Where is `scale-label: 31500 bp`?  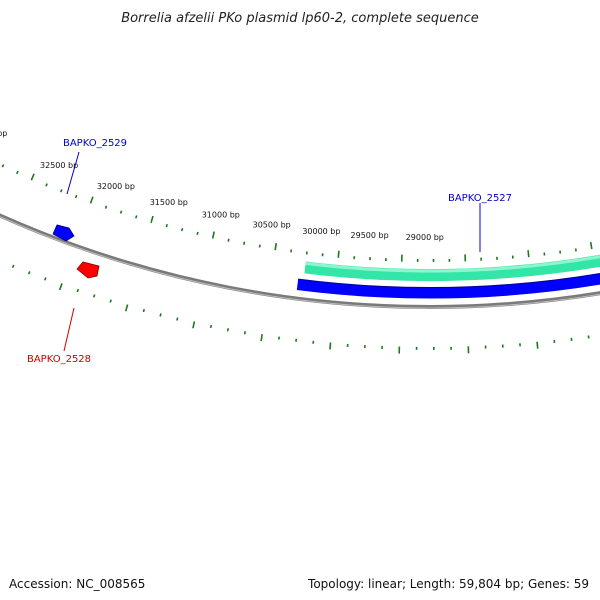
scale-label: 31500 bp is located at coordinates (169, 202).